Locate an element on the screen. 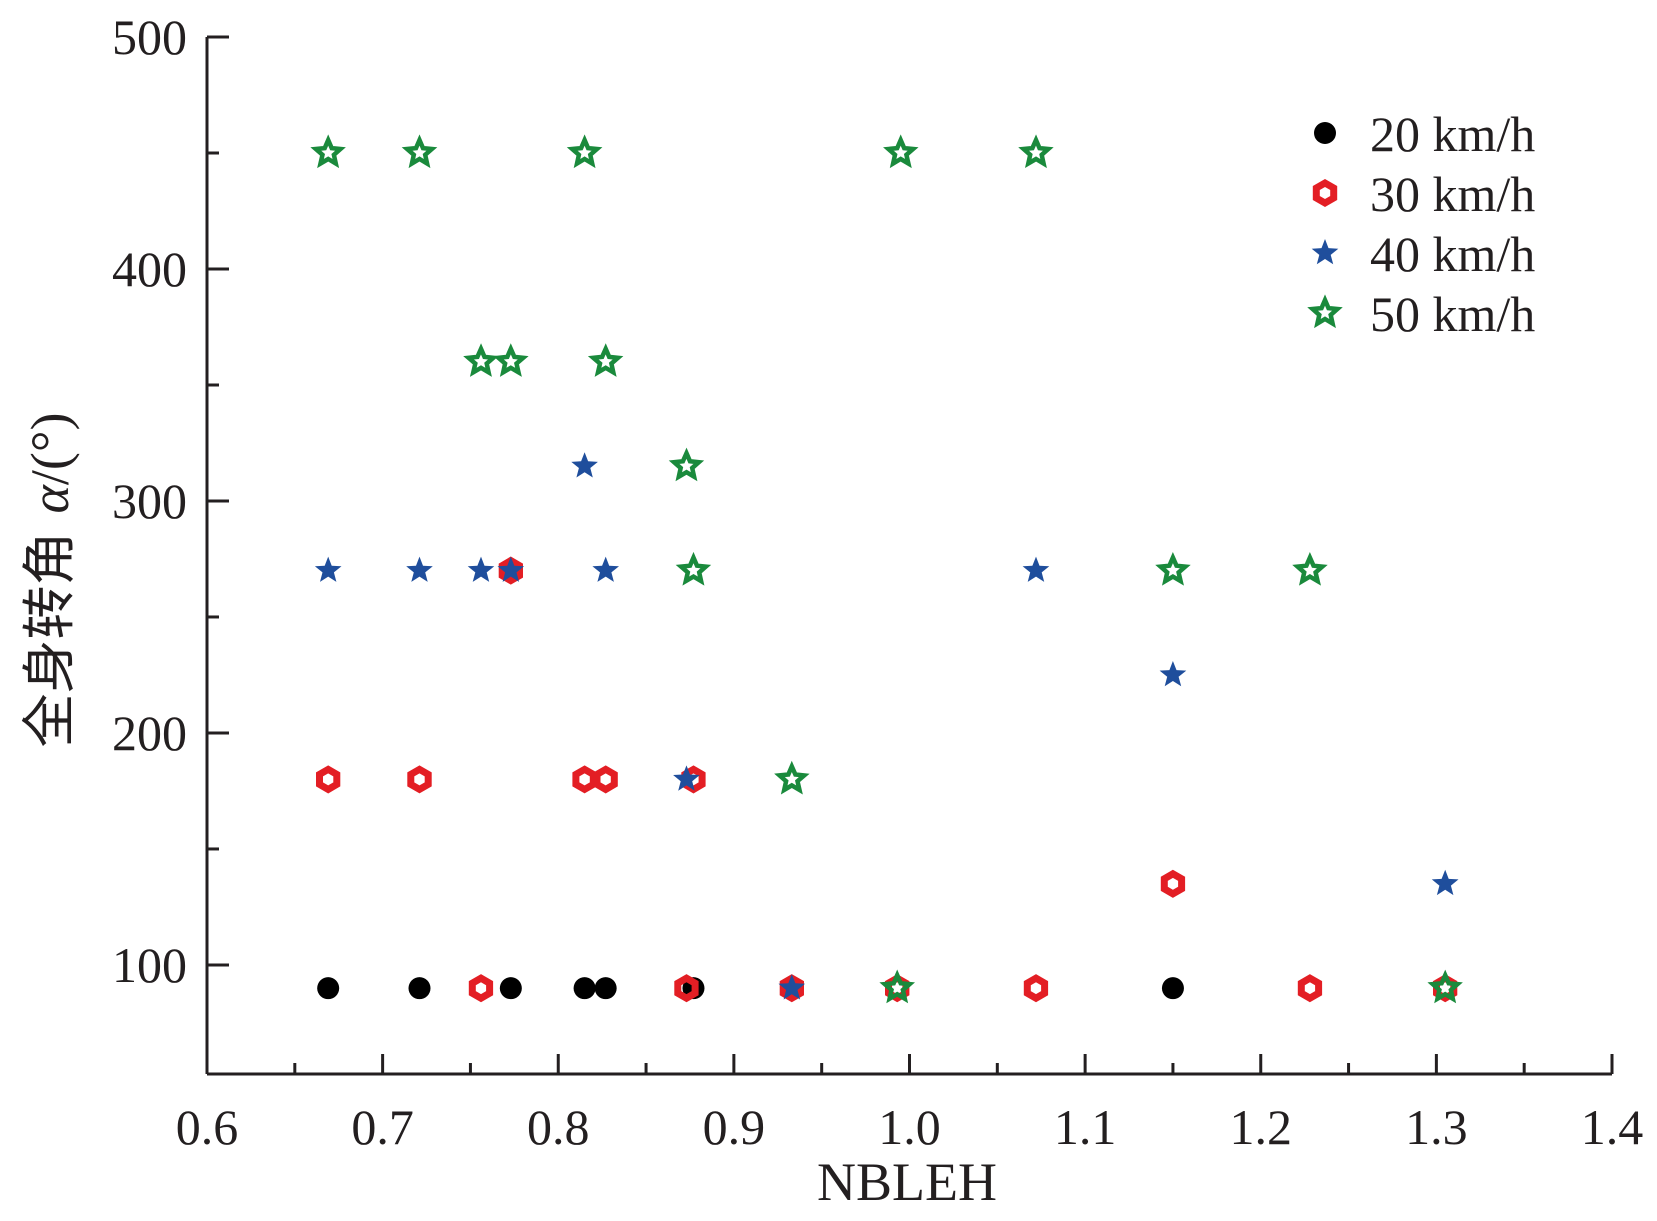 The height and width of the screenshot is (1221, 1657). legend-item: 40 km/h is located at coordinates (1423, 254).